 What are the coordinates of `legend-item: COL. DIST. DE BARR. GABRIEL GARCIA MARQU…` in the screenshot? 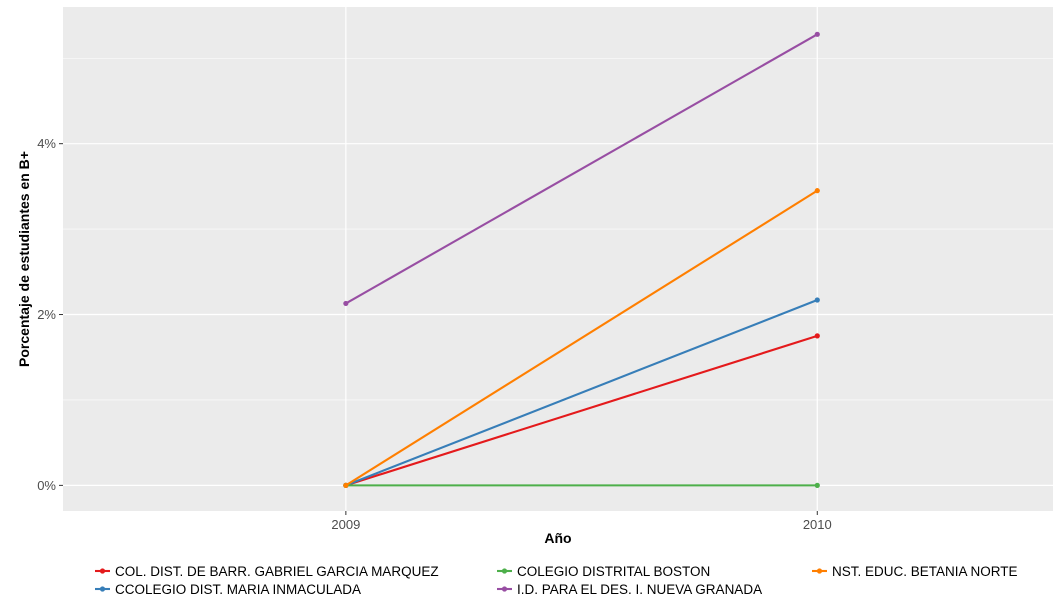 It's located at (267, 571).